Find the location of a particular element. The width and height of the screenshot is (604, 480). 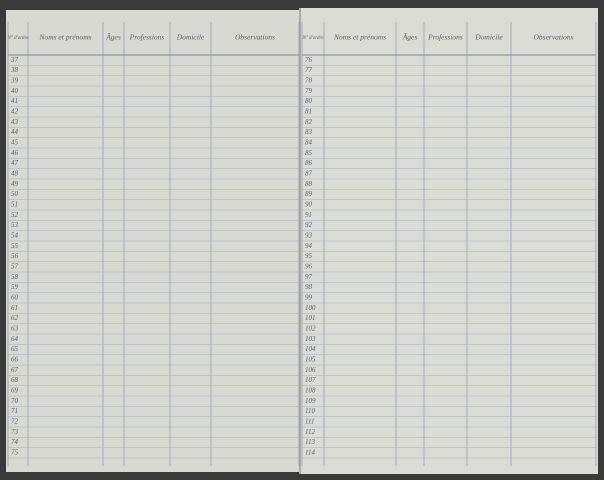

row-number: 93 is located at coordinates (309, 235).